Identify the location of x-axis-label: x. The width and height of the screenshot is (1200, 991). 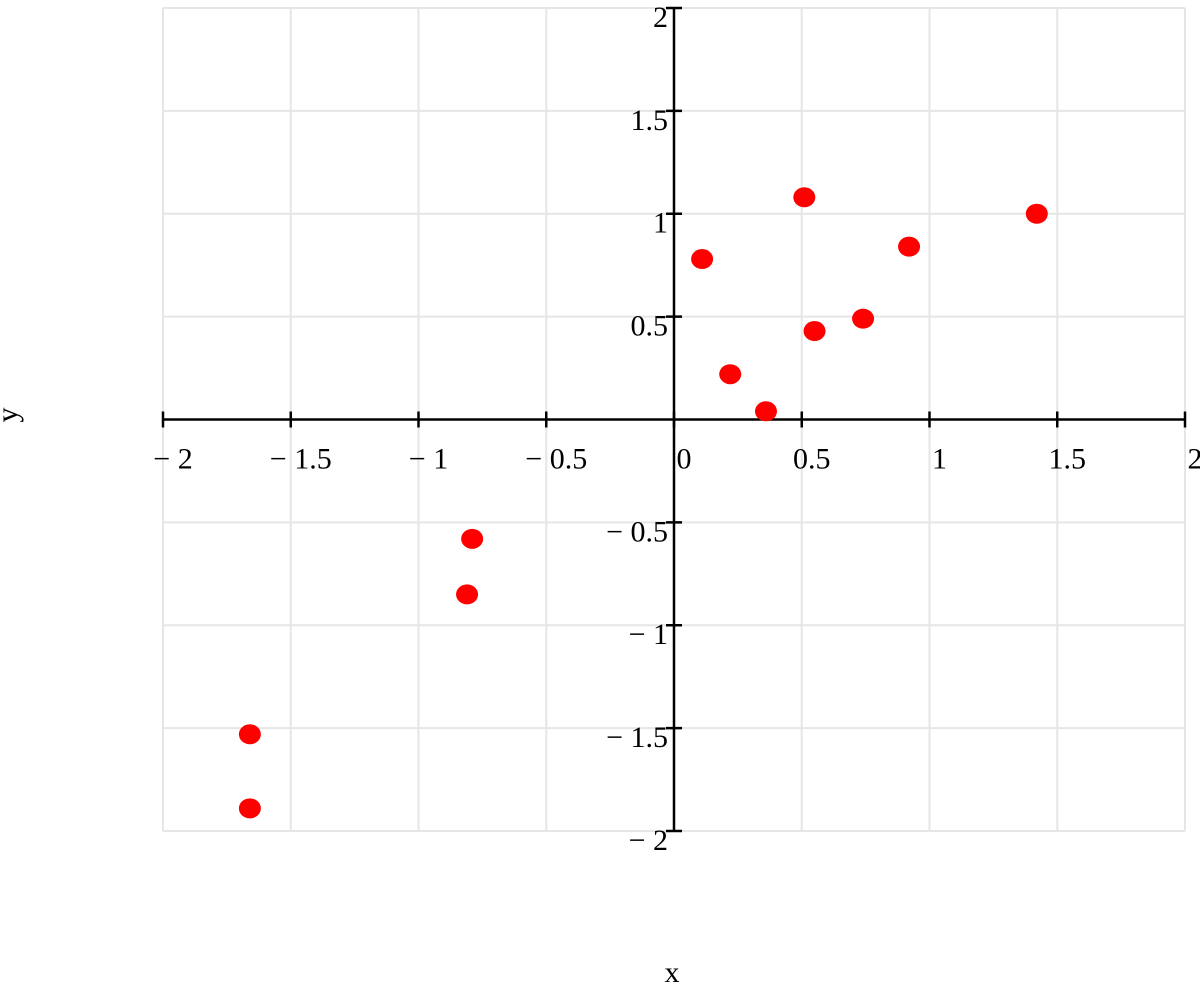
(672, 972).